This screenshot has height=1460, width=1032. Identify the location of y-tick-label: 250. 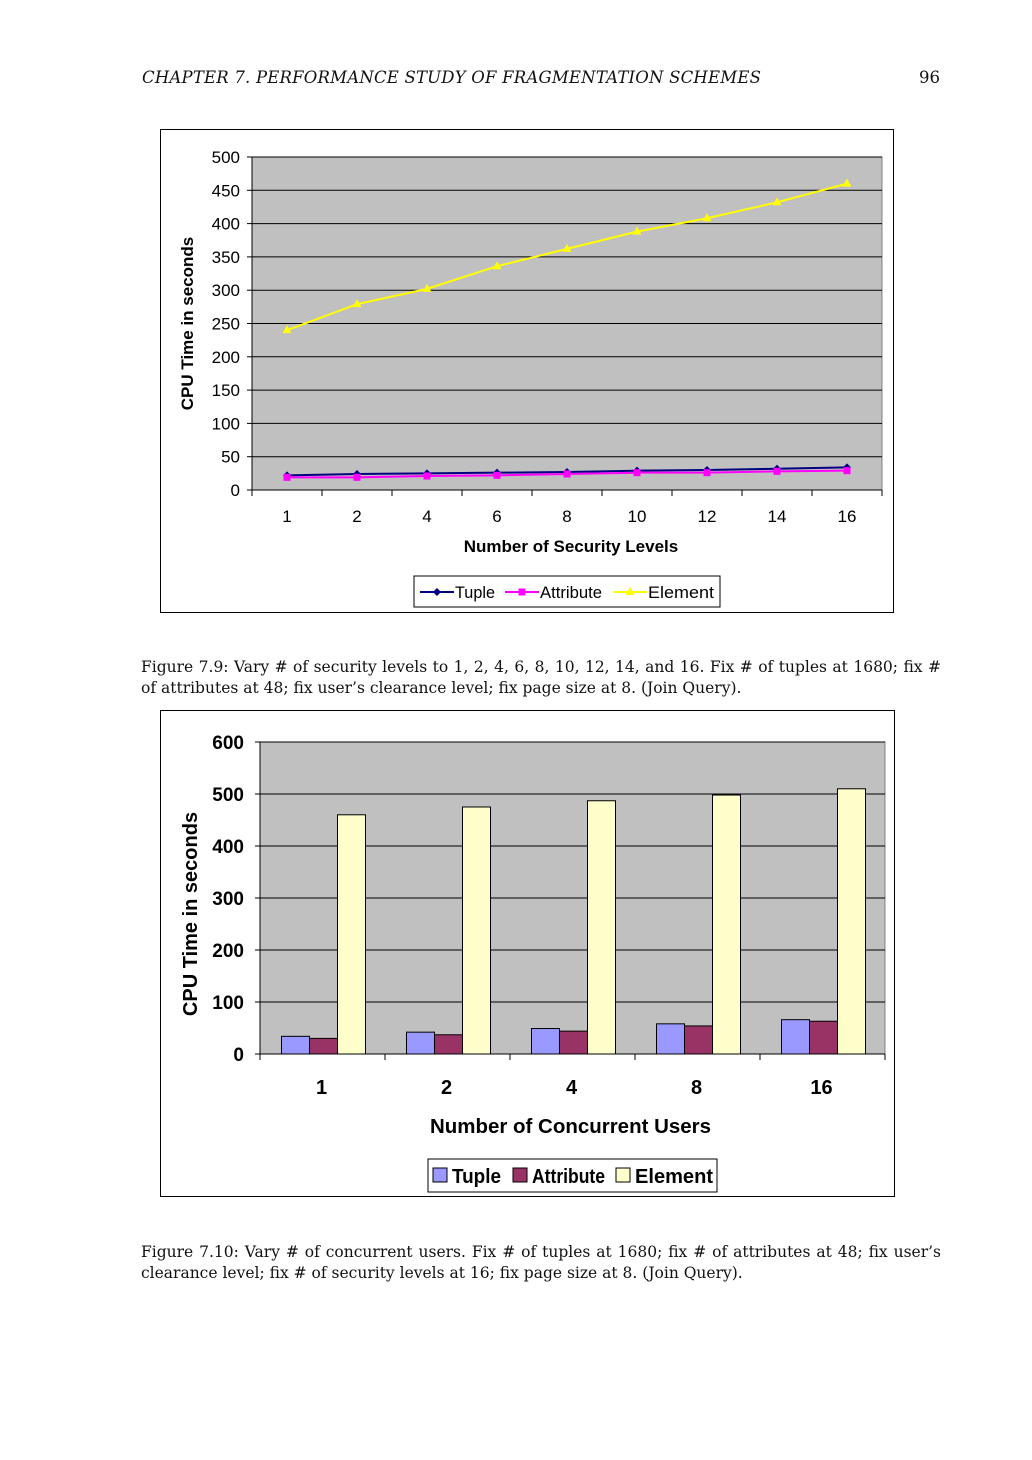
(226, 324).